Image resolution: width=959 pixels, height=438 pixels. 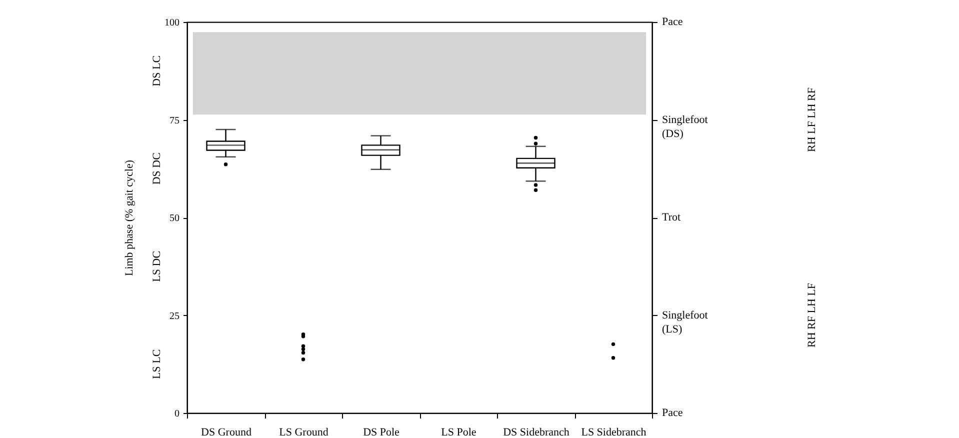 I want to click on x-tick-label: DS Pole, so click(x=381, y=432).